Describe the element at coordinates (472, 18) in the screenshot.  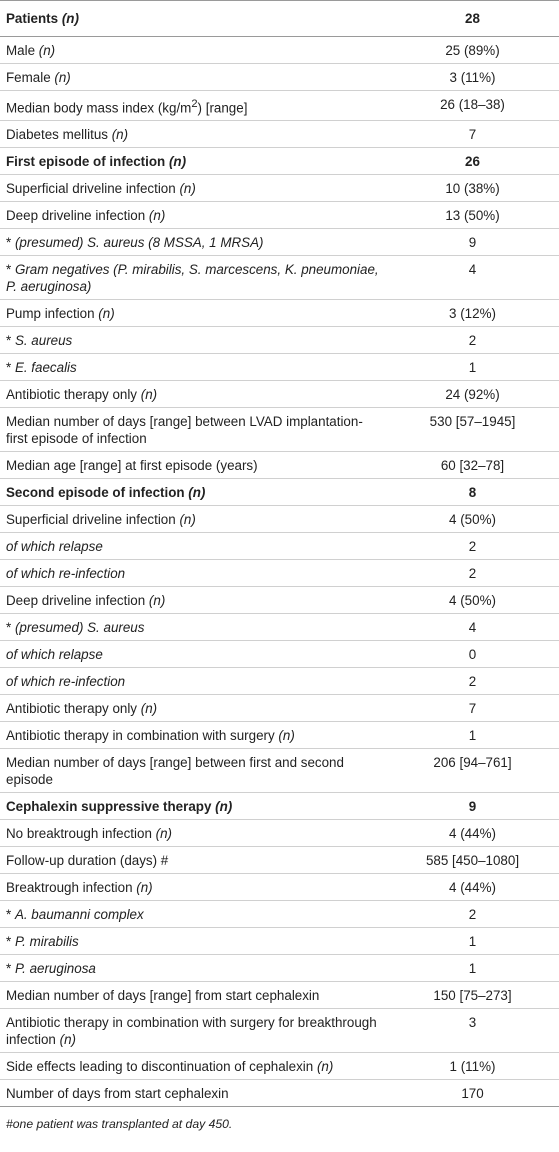
I see `header-value: 28` at that location.